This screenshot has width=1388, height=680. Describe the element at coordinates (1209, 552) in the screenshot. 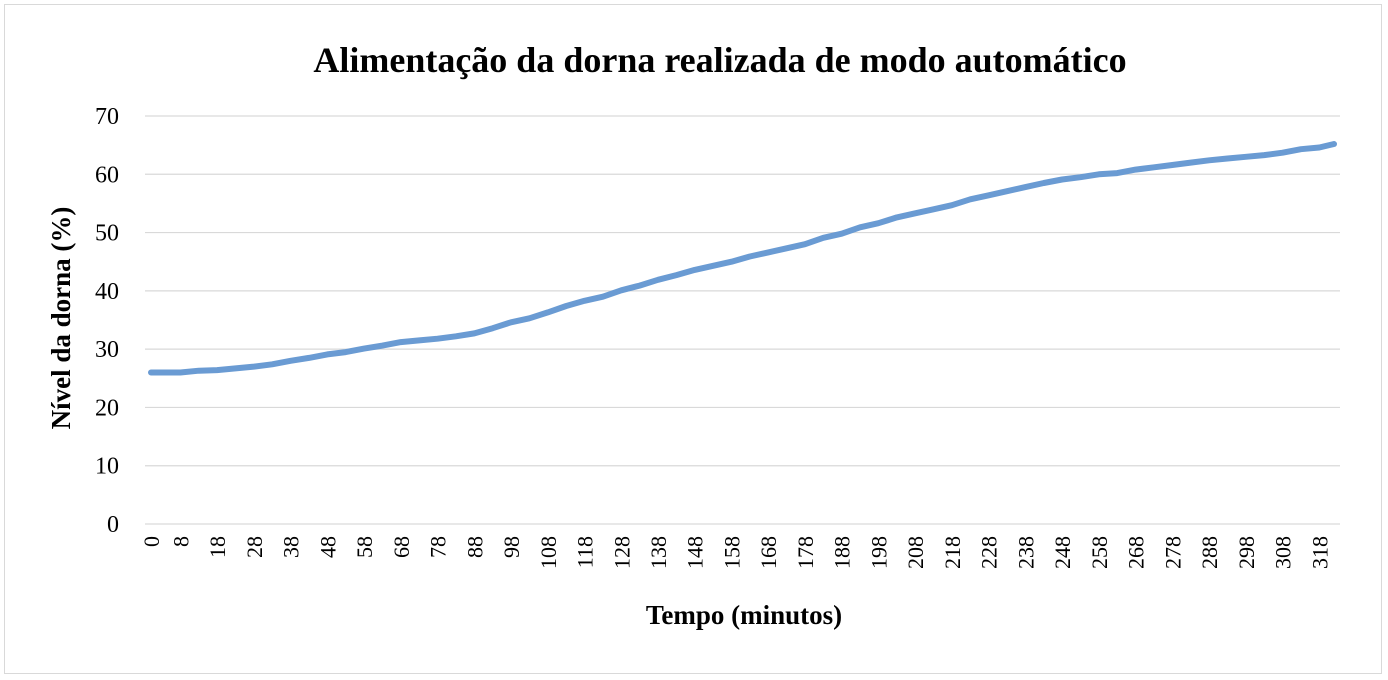

I see `x-tick-label: 288` at that location.